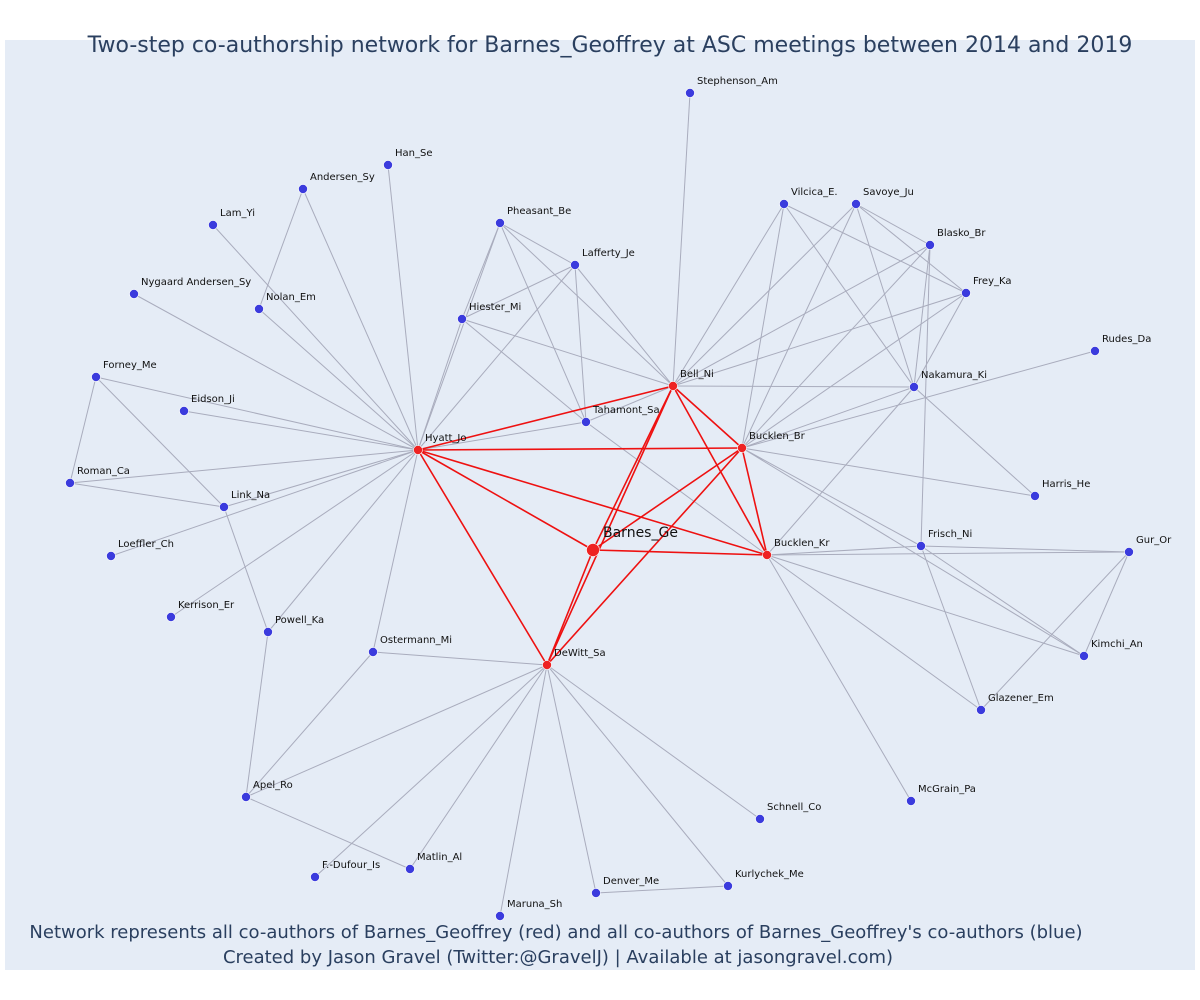  What do you see at coordinates (373, 652) in the screenshot?
I see `node-ostermann-mi` at bounding box center [373, 652].